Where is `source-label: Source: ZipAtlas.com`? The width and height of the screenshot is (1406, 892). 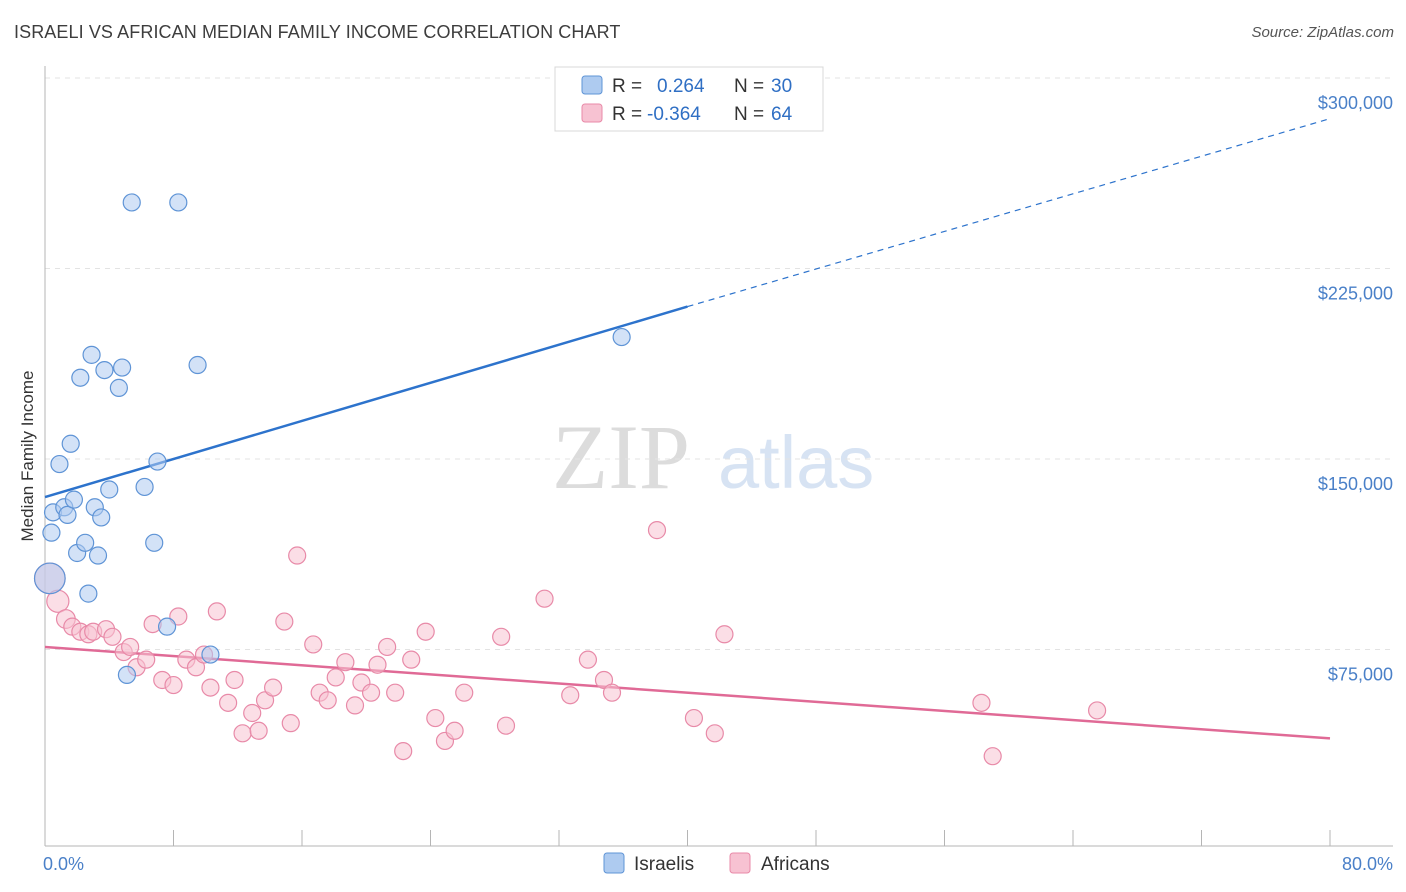 source-label: Source: ZipAtlas.com is located at coordinates (1322, 32).